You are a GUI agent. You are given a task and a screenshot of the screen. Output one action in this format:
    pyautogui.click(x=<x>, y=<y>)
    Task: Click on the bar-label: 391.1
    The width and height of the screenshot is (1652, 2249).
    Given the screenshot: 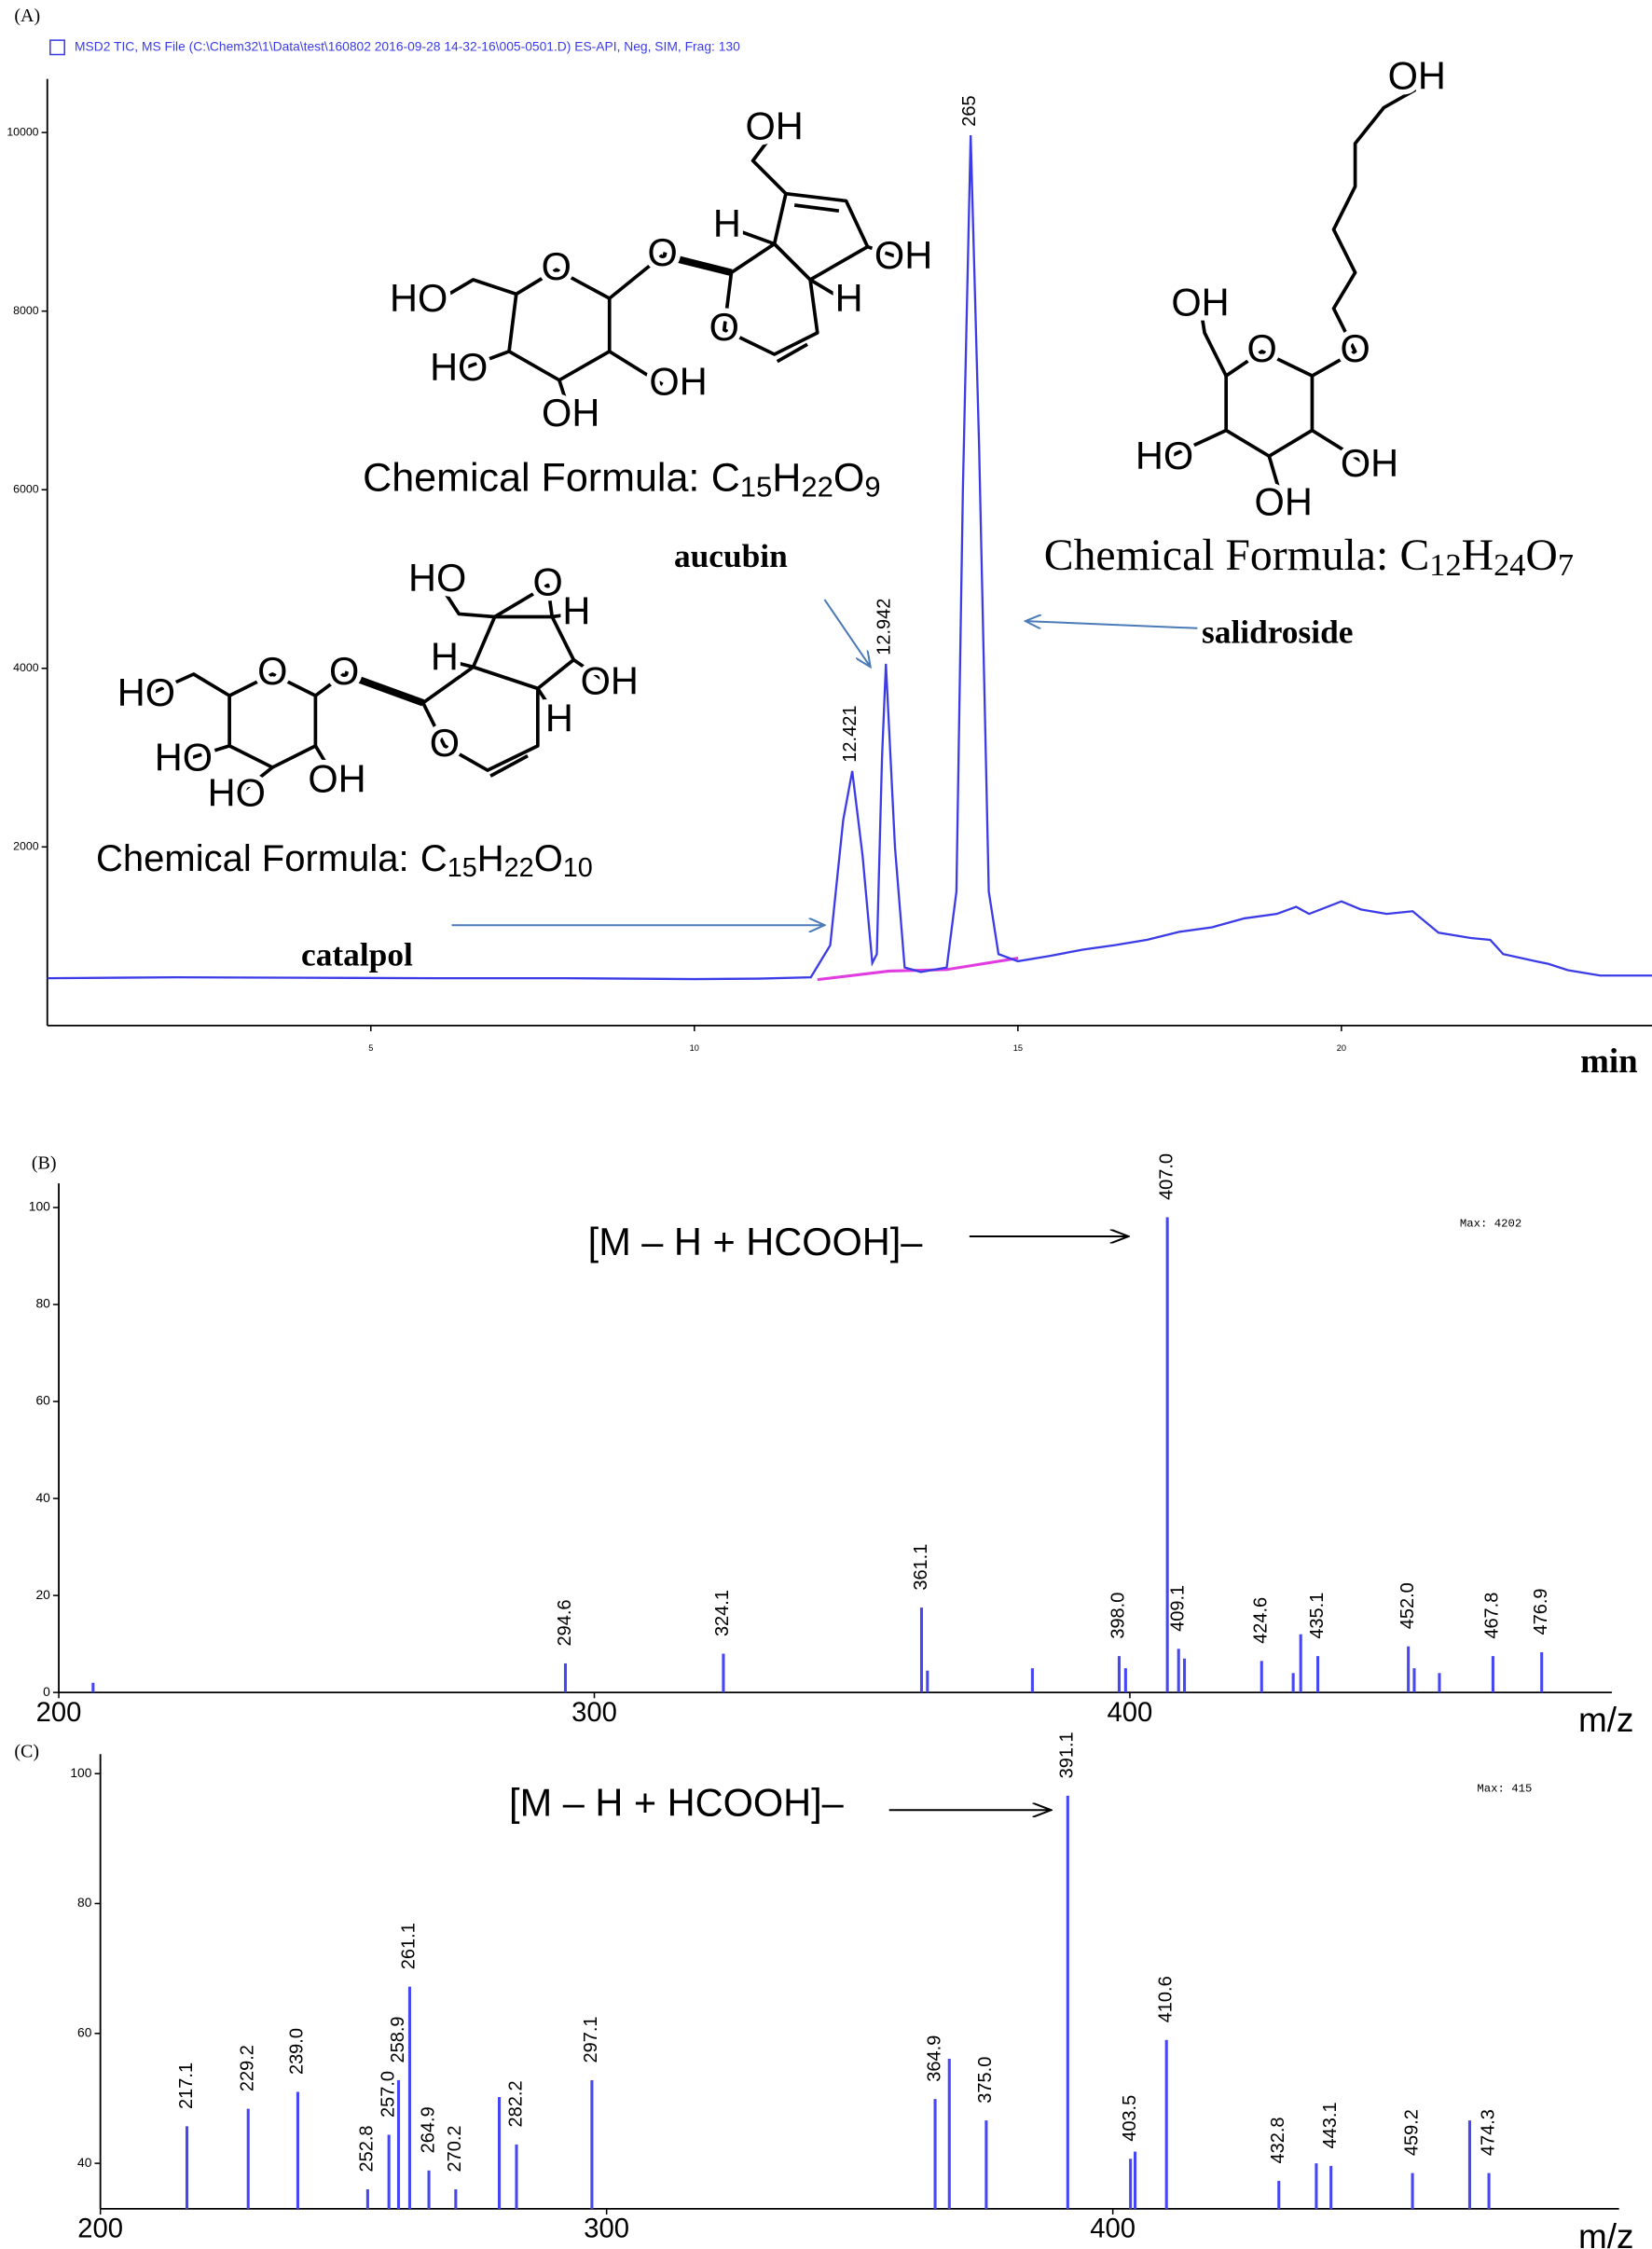 What is the action you would take?
    pyautogui.click(x=1067, y=1755)
    